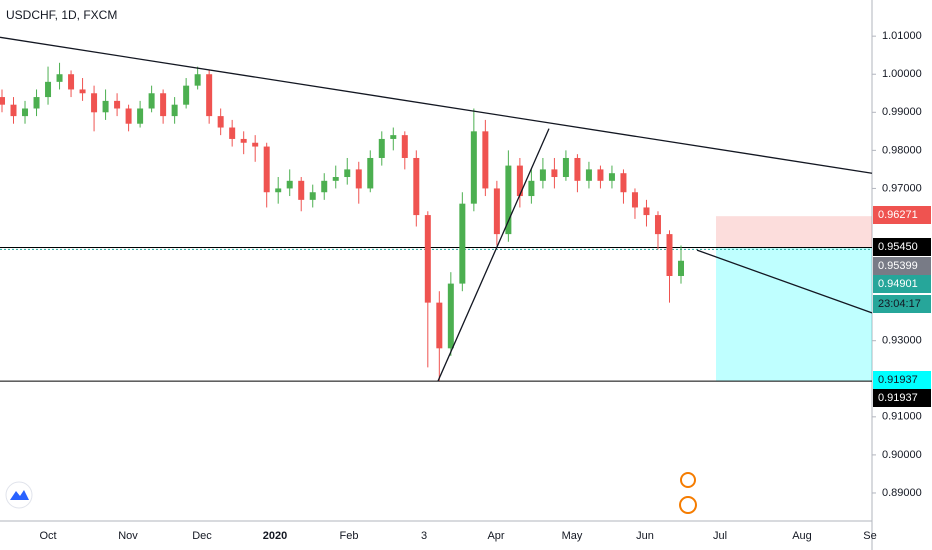 The image size is (932, 550). What do you see at coordinates (898, 247) in the screenshot?
I see `price-label: 0.95450` at bounding box center [898, 247].